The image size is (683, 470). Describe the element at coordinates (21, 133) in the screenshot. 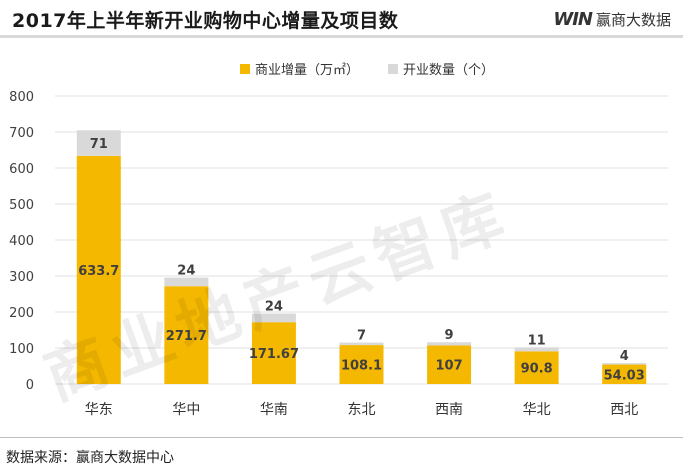

I see `y-tick-label: 700` at that location.